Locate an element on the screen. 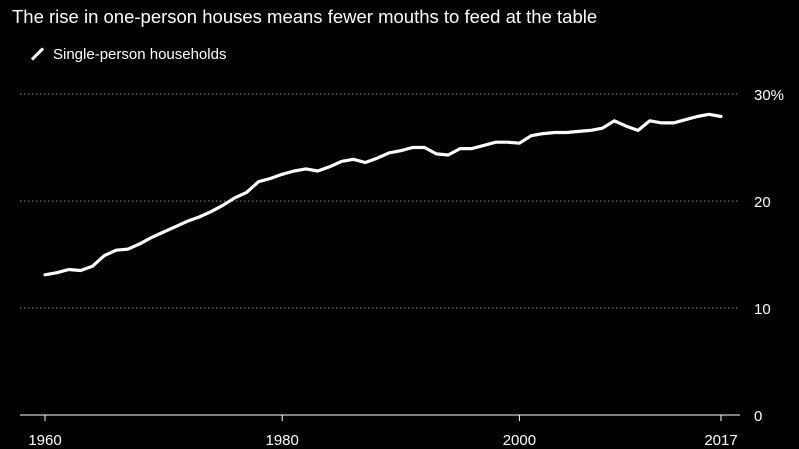  x-tick-label: 2017 is located at coordinates (720, 440).